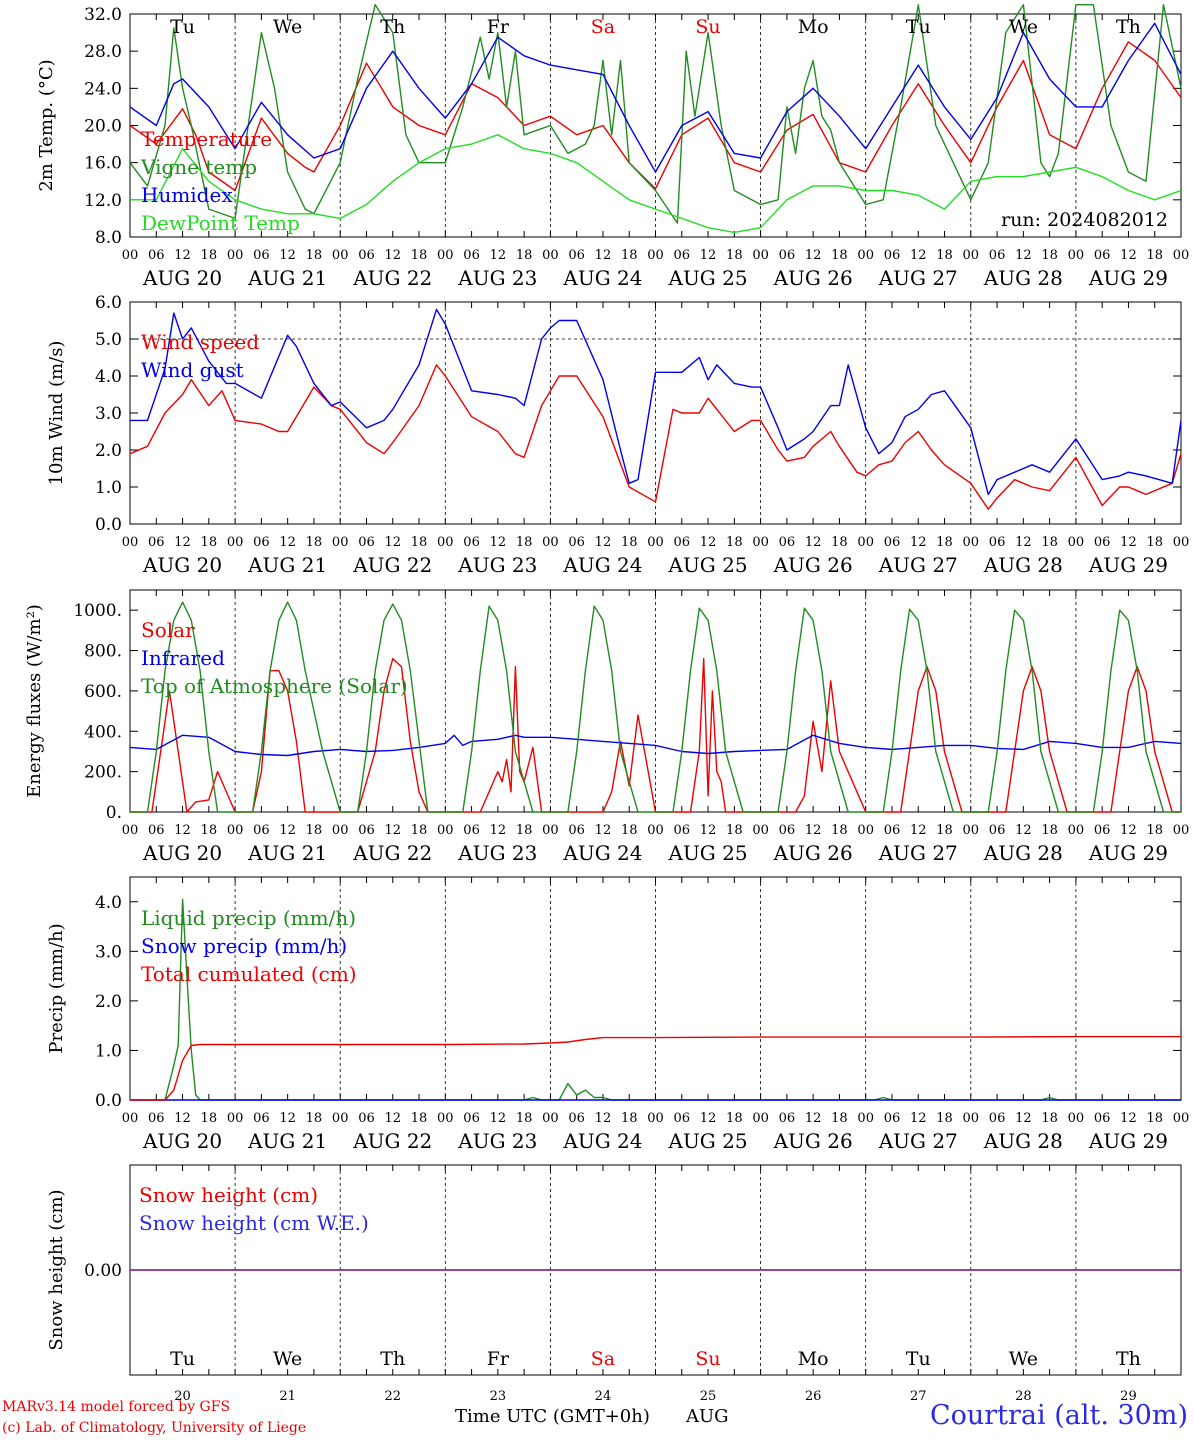 Image resolution: width=1194 pixels, height=1440 pixels. What do you see at coordinates (1128, 1141) in the screenshot?
I see `precip-date-label: AUG 29` at bounding box center [1128, 1141].